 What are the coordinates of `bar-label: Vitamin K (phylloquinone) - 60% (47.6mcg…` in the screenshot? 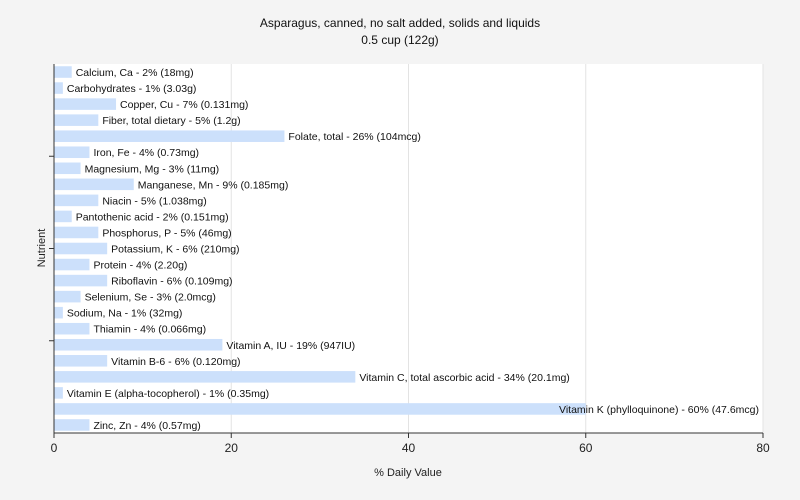 It's located at (659, 410).